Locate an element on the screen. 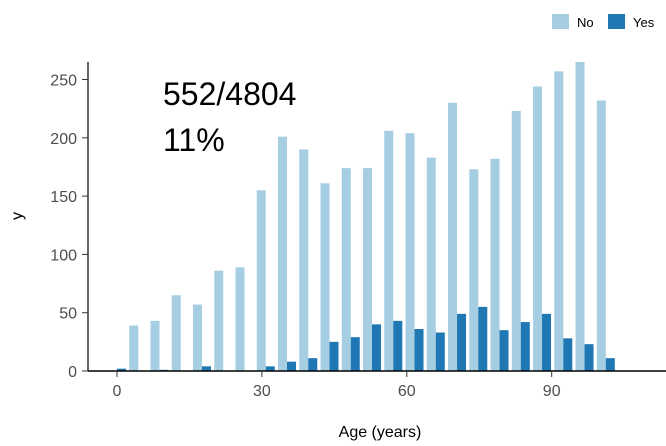  y-tick-label: 250 is located at coordinates (63, 81).